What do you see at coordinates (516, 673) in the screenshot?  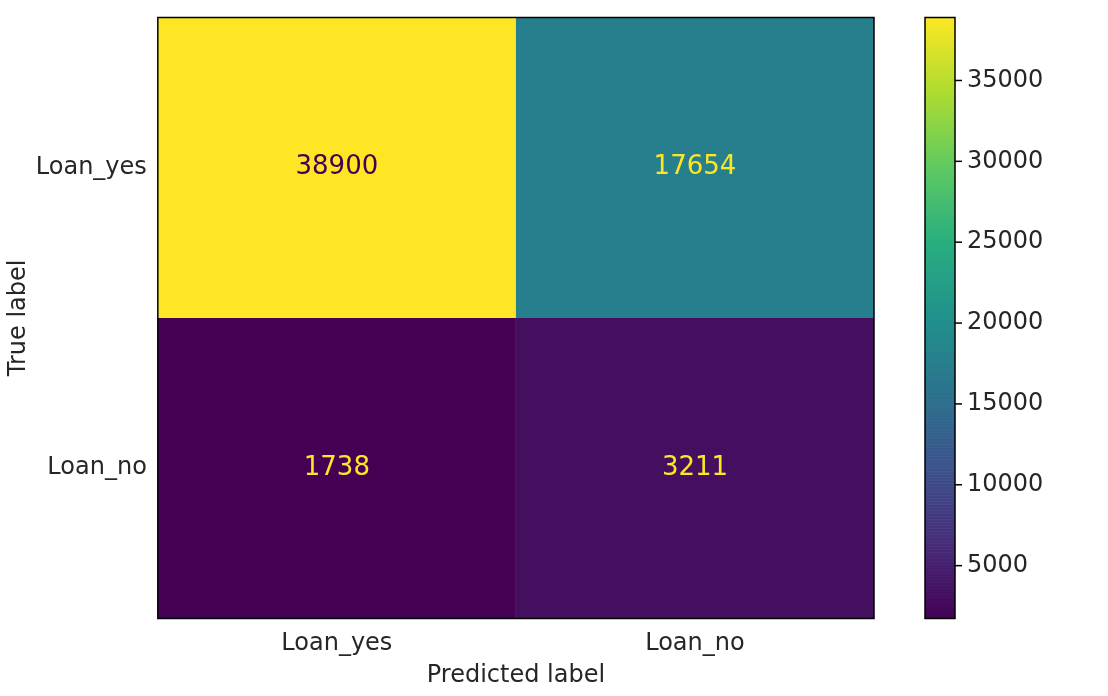 I see `x-axis-title: Predicted label` at bounding box center [516, 673].